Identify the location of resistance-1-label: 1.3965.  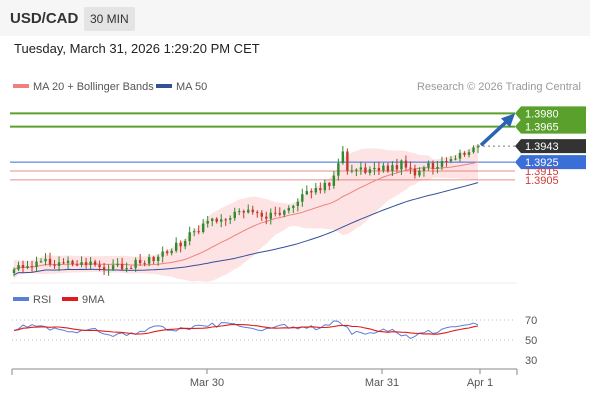
(542, 128).